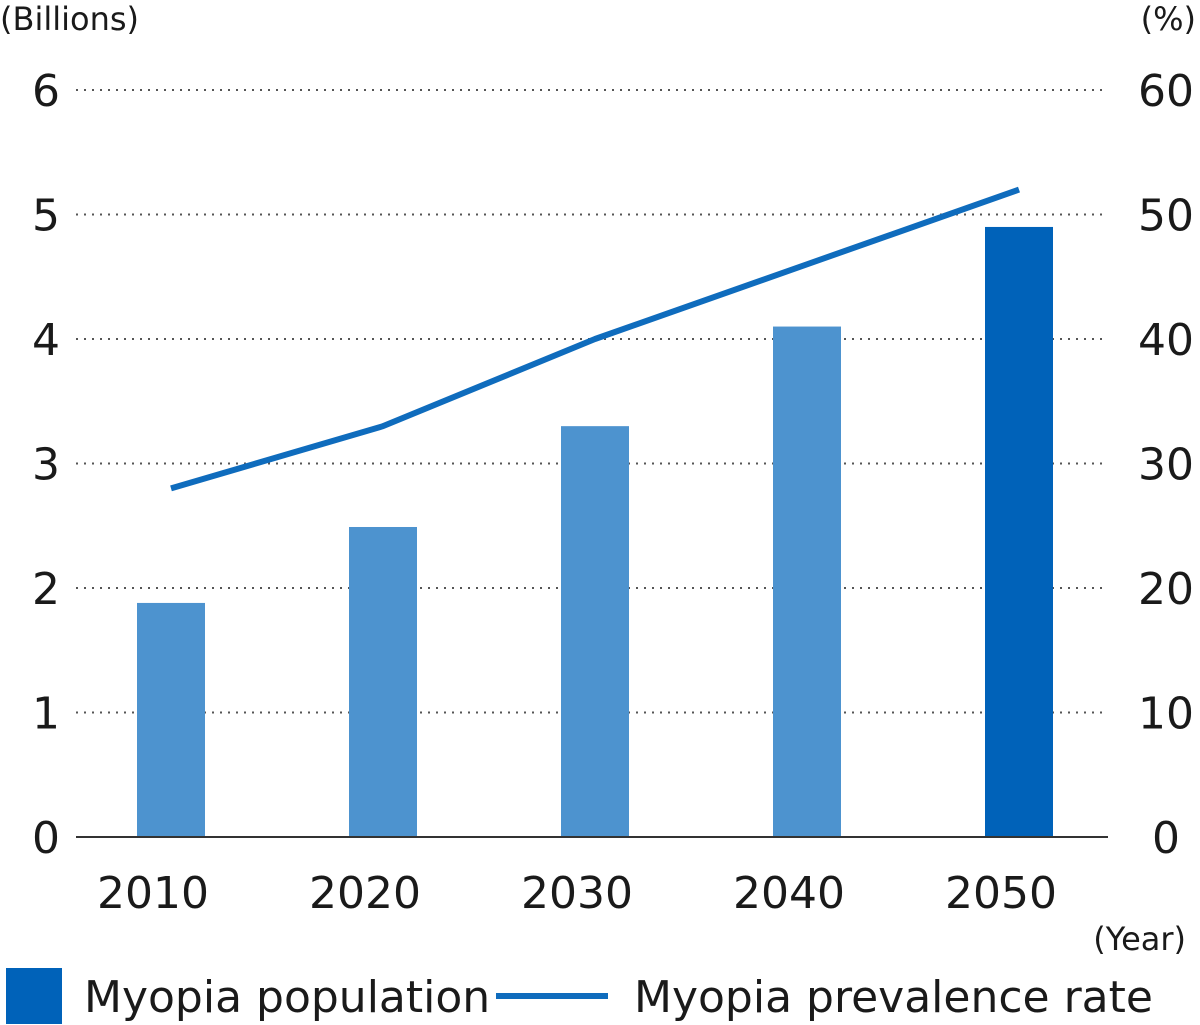 The height and width of the screenshot is (1025, 1200). What do you see at coordinates (46, 216) in the screenshot?
I see `left-tick-label: 5` at bounding box center [46, 216].